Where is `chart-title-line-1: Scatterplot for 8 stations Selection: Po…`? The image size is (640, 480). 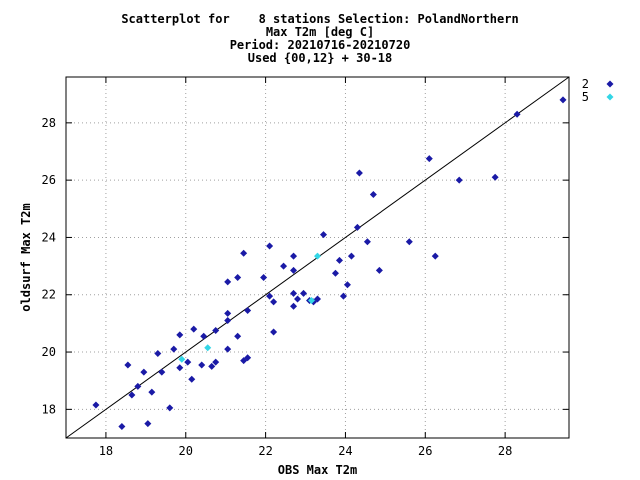
chart-title-line-1: Scatterplot for 8 stations Selection: Po… is located at coordinates (320, 19).